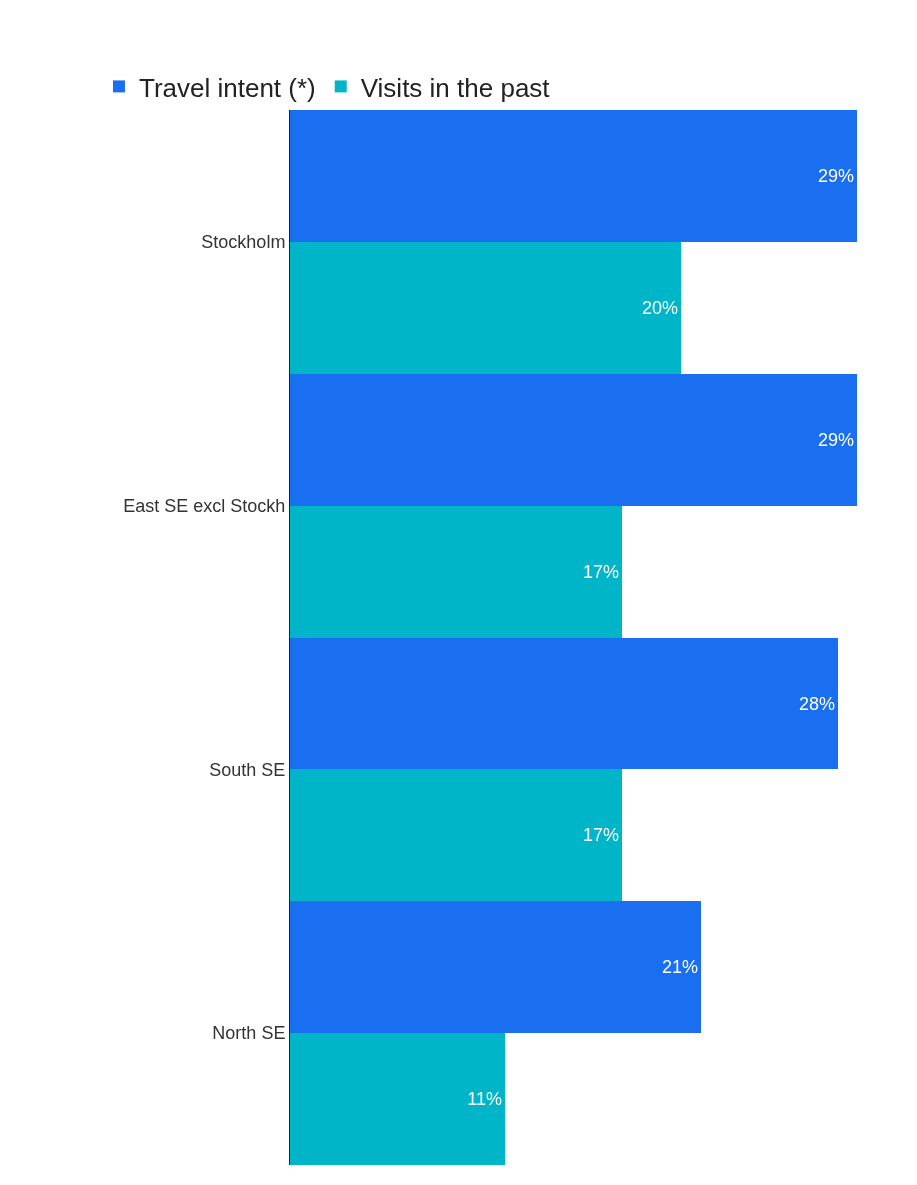 This screenshot has width=917, height=1185. What do you see at coordinates (227, 87) in the screenshot?
I see `legend-label: Travel intent (*)` at bounding box center [227, 87].